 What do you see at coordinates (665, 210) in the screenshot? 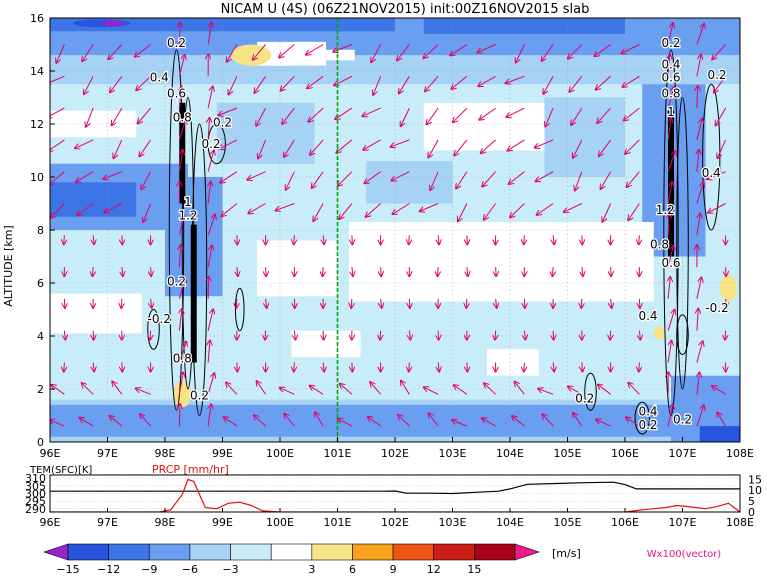
I see `contour-label: 1.2` at bounding box center [665, 210].